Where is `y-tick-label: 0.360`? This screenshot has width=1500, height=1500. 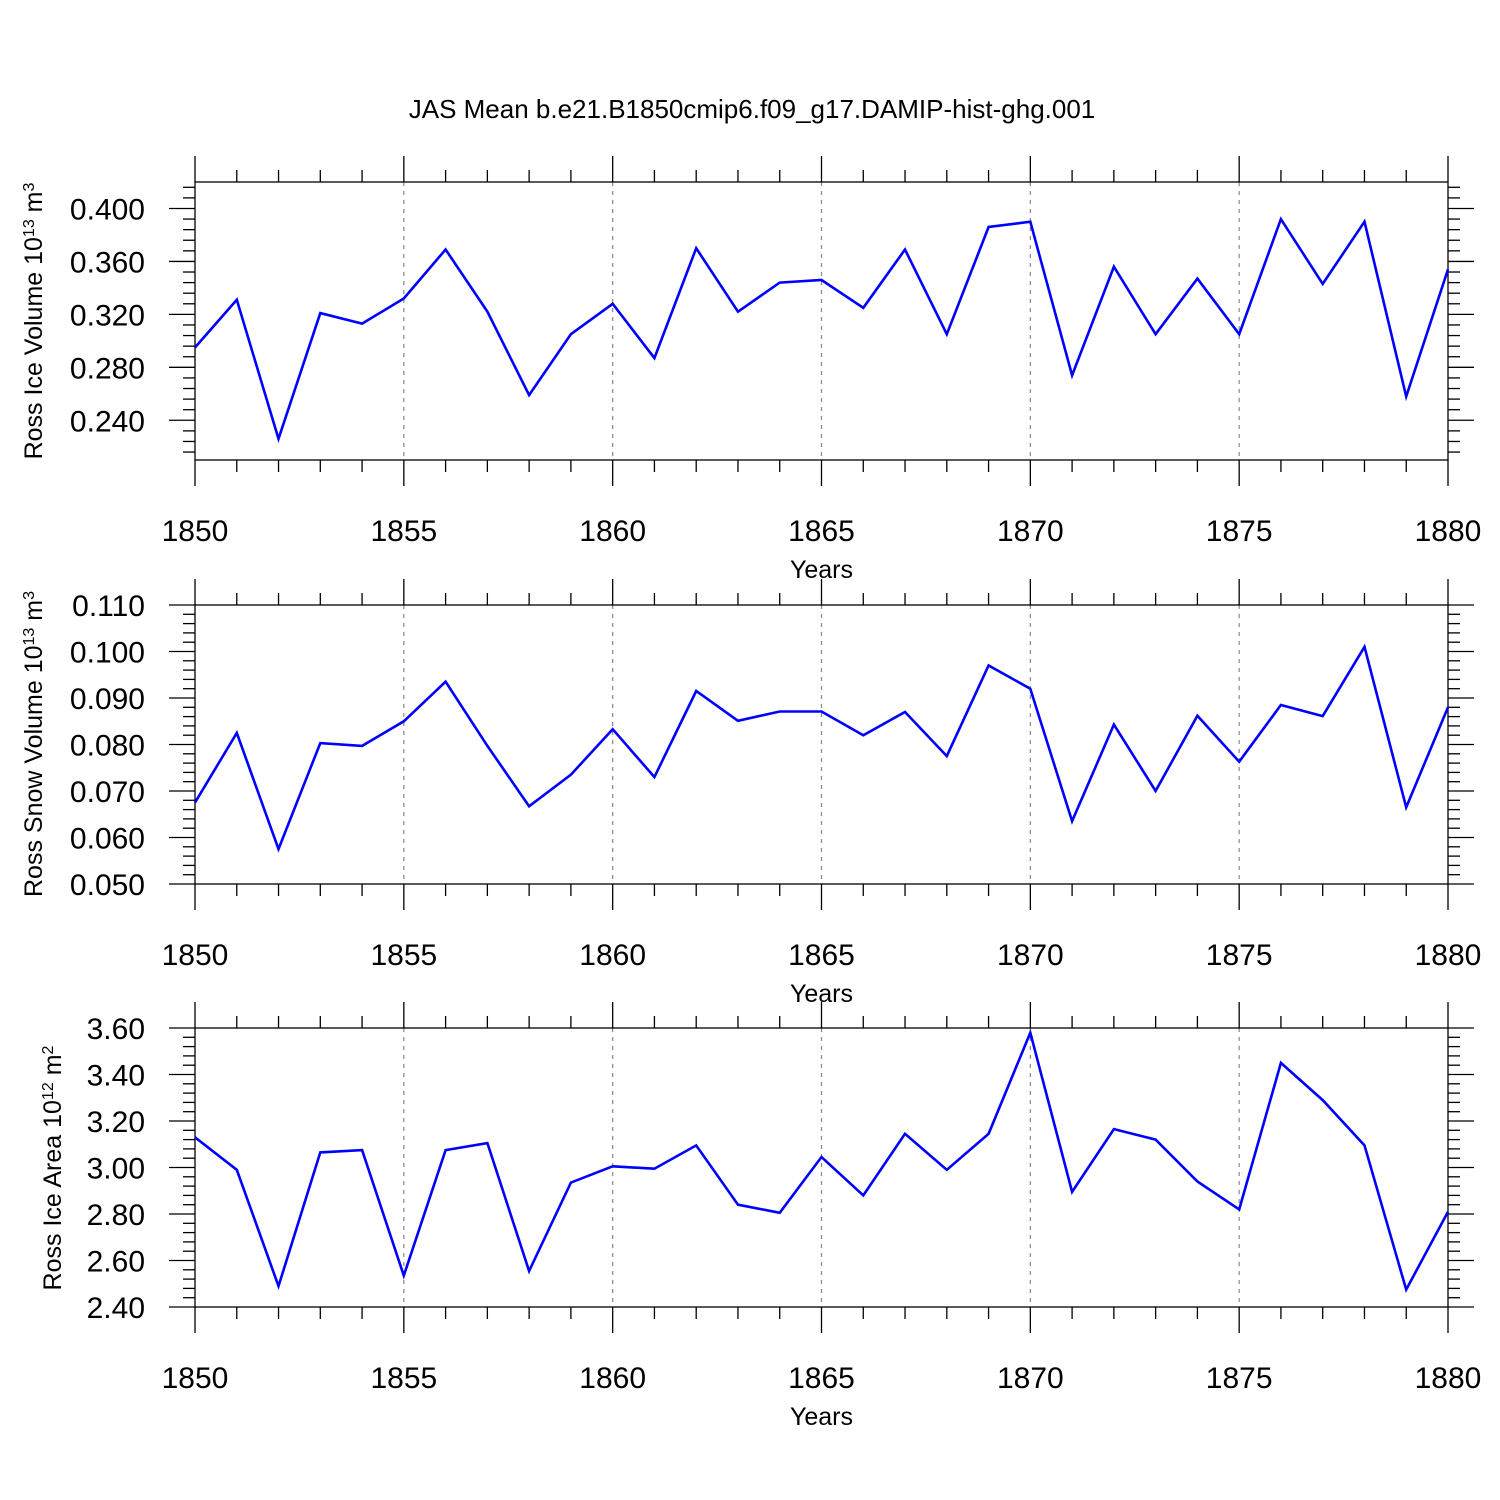
y-tick-label: 0.360 is located at coordinates (107, 262).